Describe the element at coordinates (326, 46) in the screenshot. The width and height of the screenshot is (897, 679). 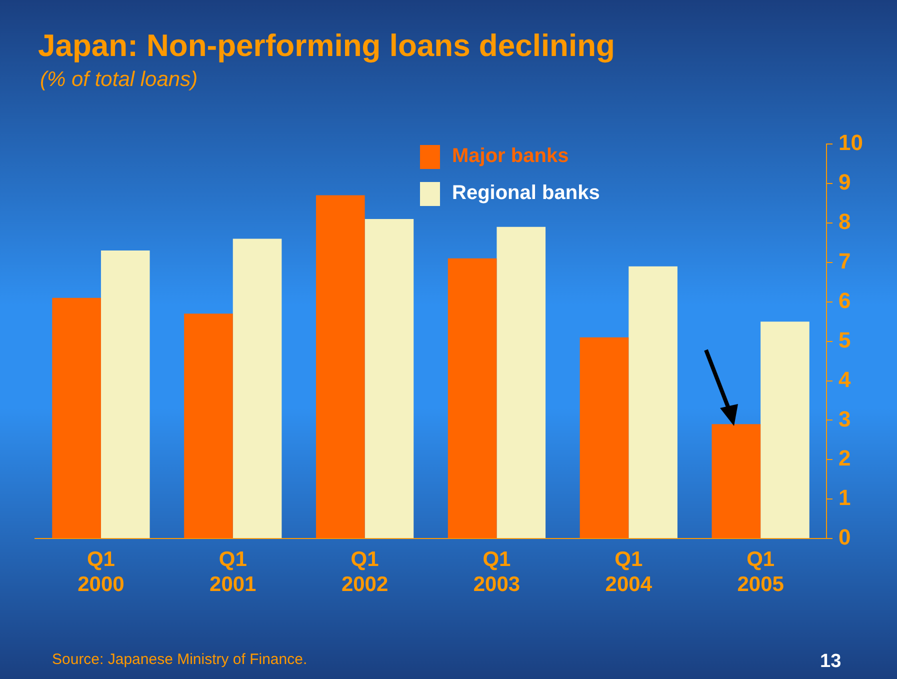
I see `chart-title: Japan: Non-performing loans declining` at that location.